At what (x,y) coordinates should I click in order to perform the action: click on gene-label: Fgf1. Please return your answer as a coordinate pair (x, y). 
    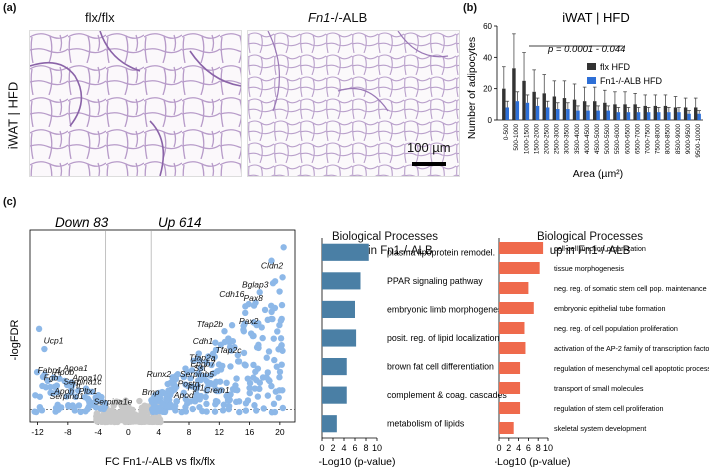
    Looking at the image, I should click on (195, 387).